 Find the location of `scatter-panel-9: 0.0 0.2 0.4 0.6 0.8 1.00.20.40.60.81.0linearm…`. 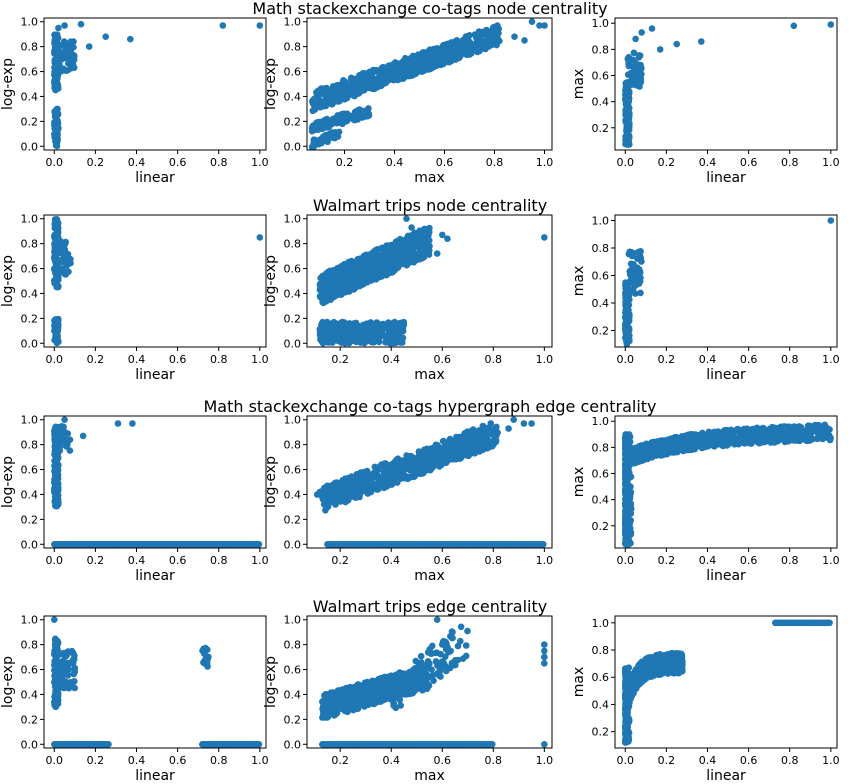

scatter-panel-9: 0.0 0.2 0.4 0.6 0.8 1.00.20.40.60.81.0linearm… is located at coordinates (705, 499).